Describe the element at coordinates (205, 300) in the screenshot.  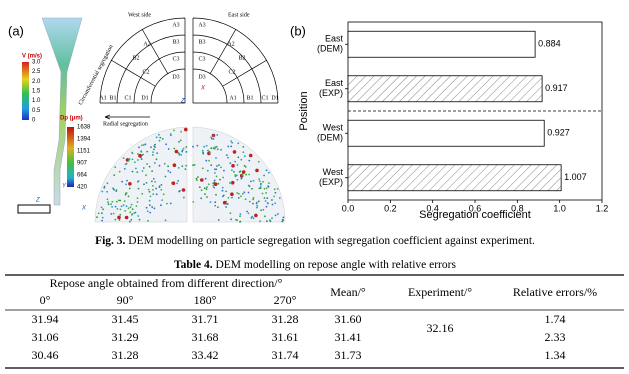
I see `column-header: 180°` at that location.